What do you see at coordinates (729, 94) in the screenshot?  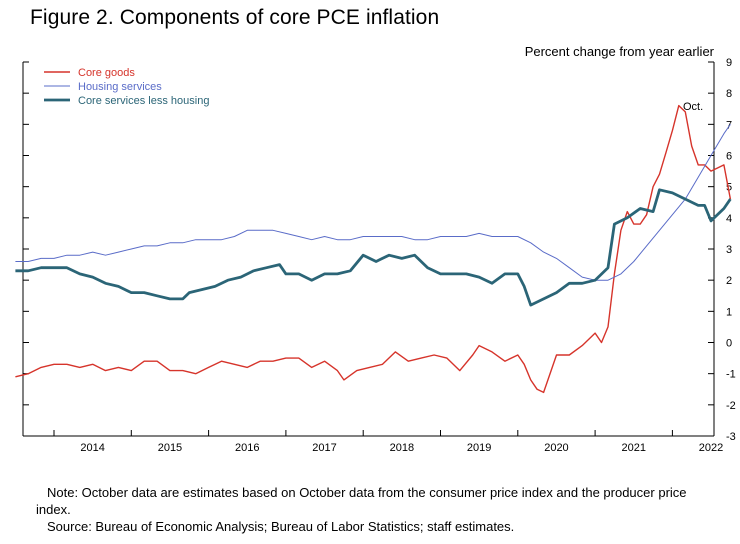 I see `y-tick-label: 8` at bounding box center [729, 94].